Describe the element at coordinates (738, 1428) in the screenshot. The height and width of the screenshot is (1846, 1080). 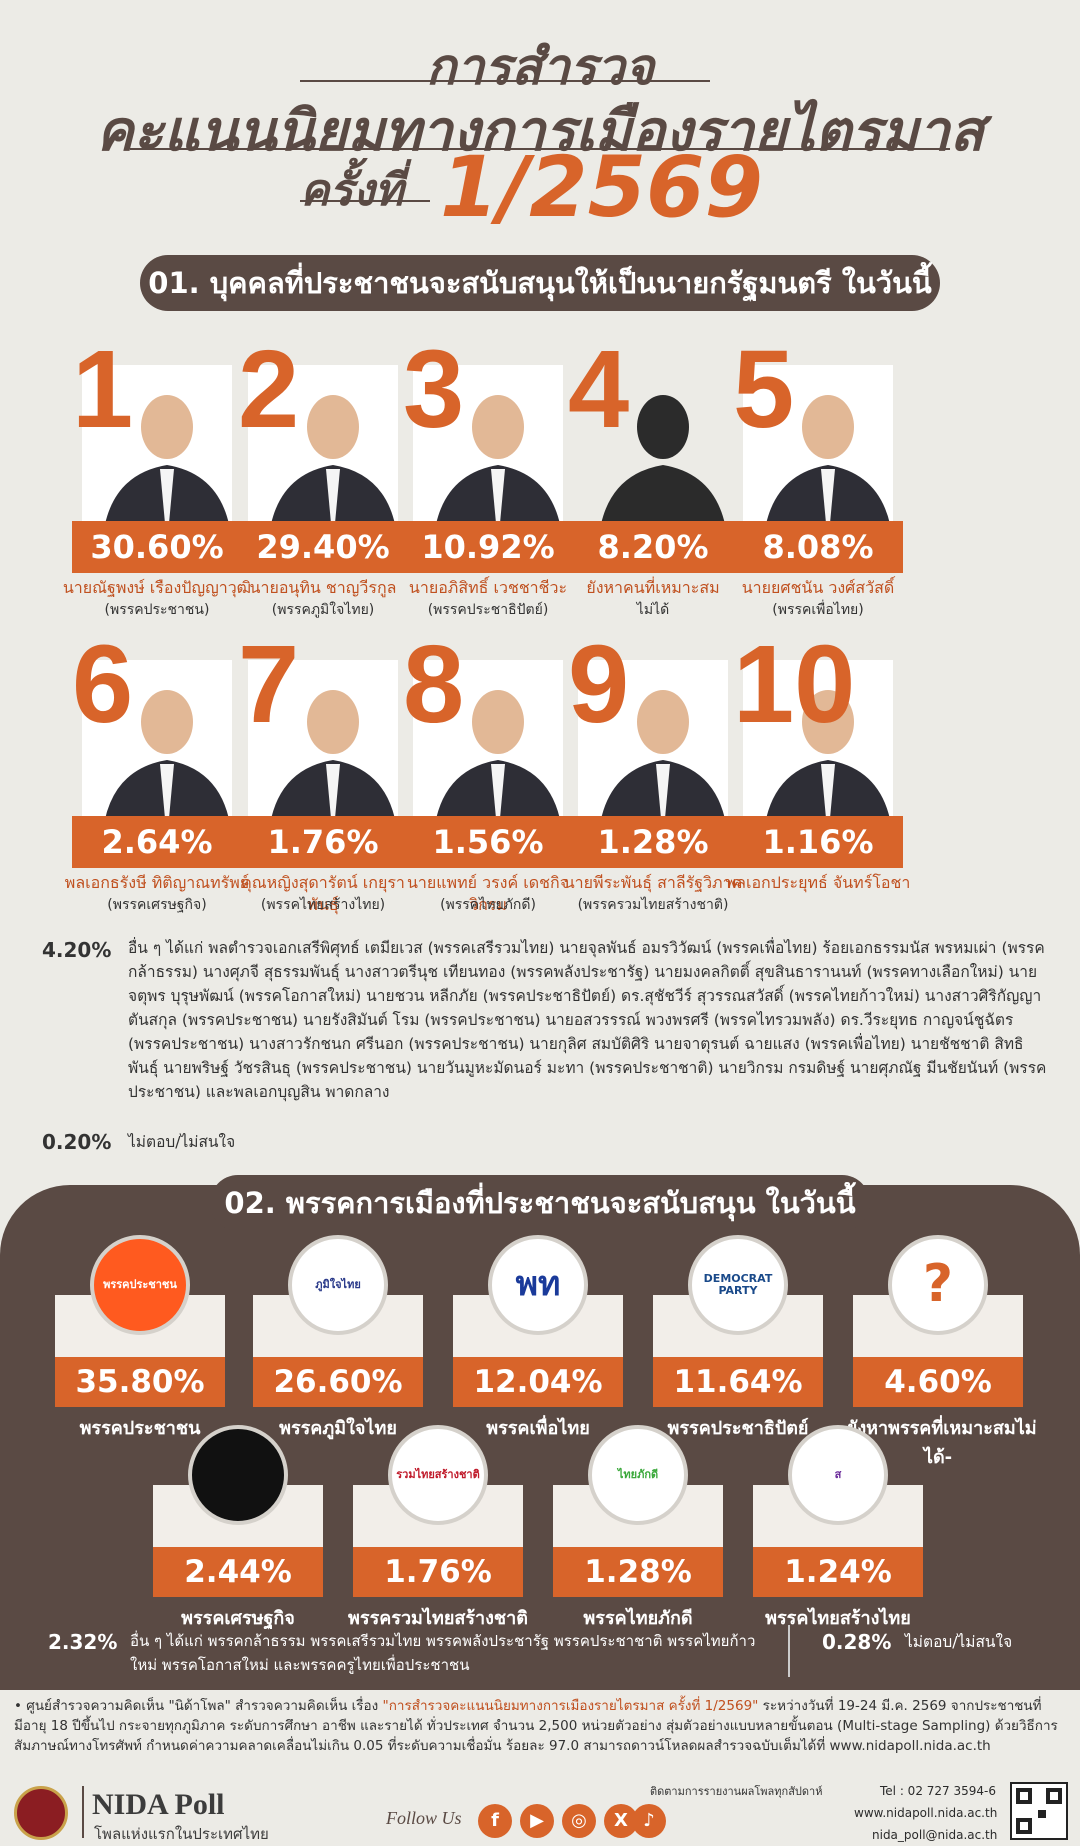
I see `party-name: พรรคประชาธิปัตย์` at that location.